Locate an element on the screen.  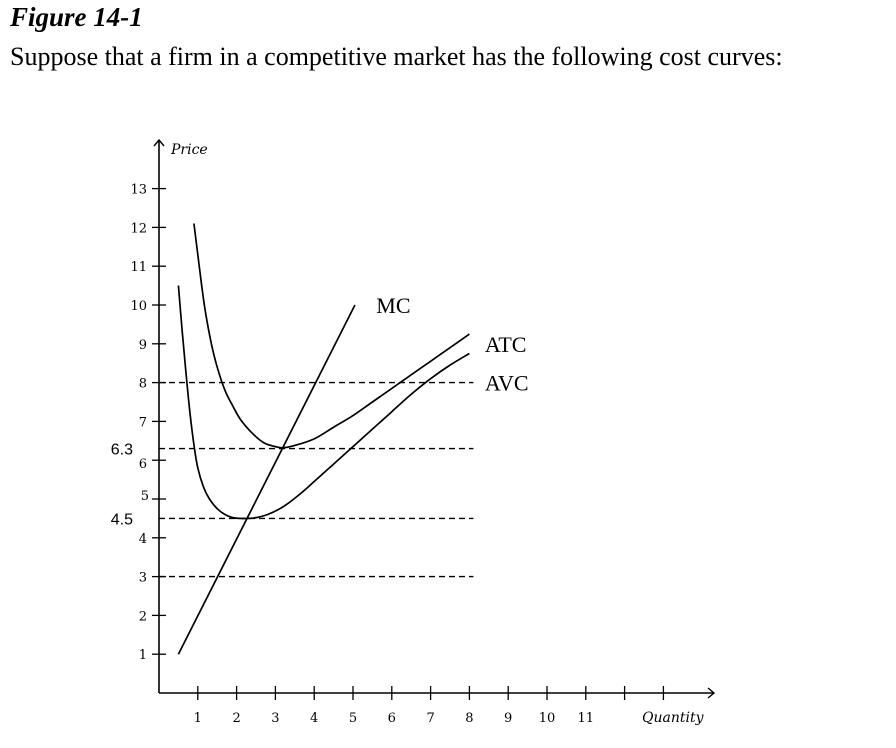
y-tick-label-7: 7 is located at coordinates (143, 422).